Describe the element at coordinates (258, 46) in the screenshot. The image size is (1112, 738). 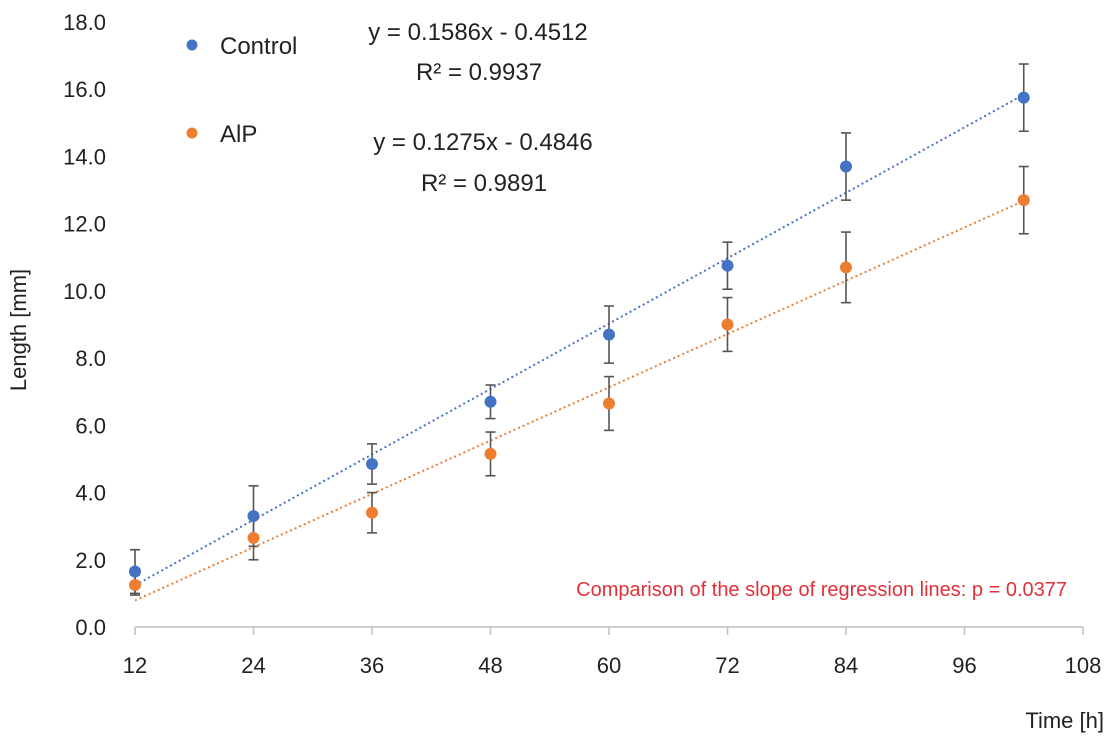
I see `legend-label-control: Control` at that location.